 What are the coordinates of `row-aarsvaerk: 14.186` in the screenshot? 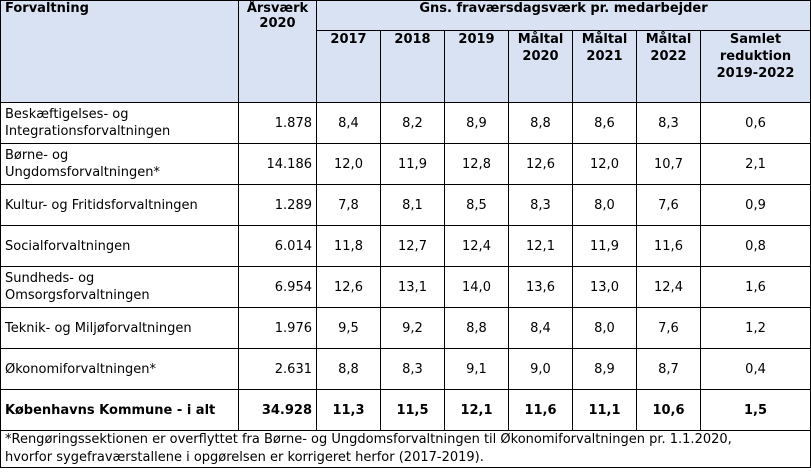 It's located at (277, 164).